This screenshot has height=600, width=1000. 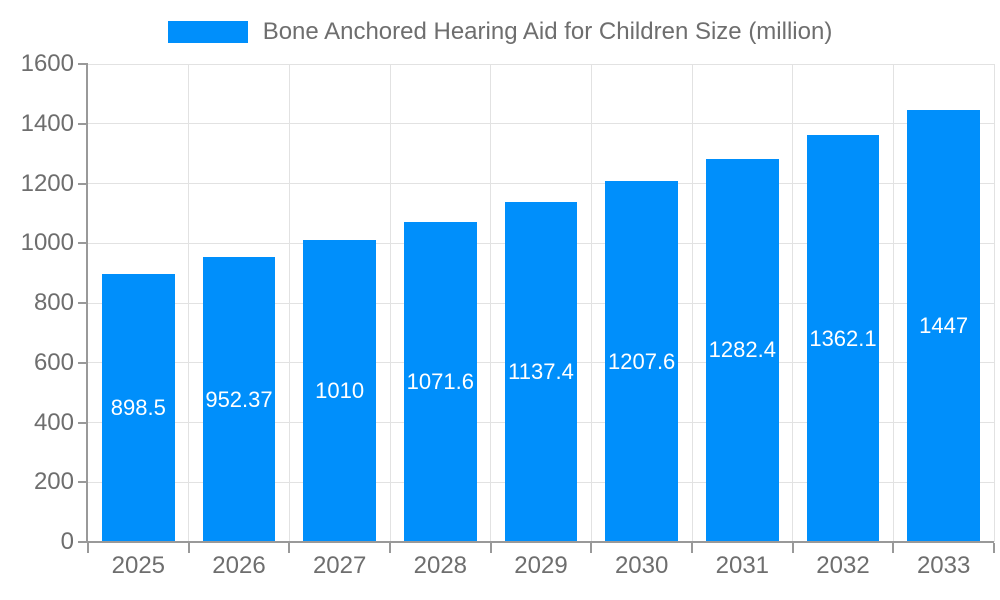 I want to click on bar: 1447, so click(x=943, y=325).